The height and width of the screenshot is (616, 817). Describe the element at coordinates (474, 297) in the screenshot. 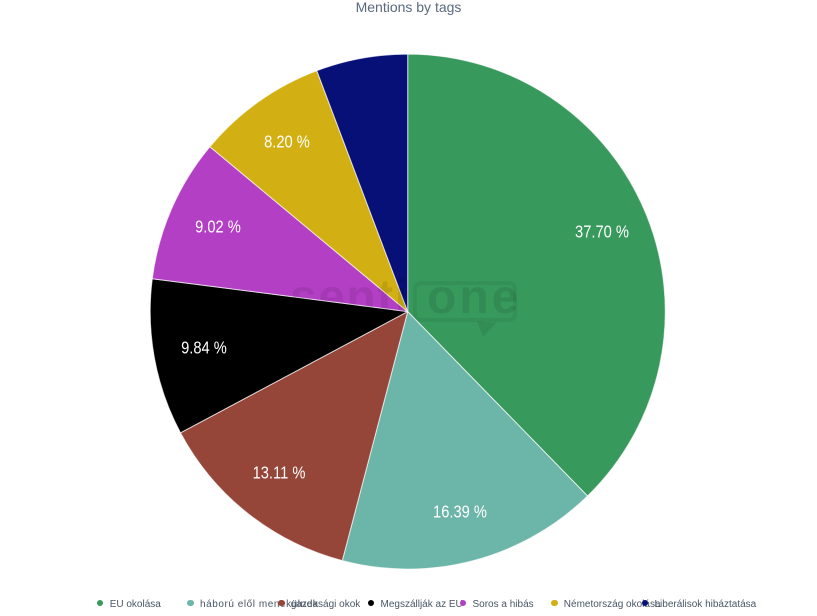

I see `svg-text: one` at that location.